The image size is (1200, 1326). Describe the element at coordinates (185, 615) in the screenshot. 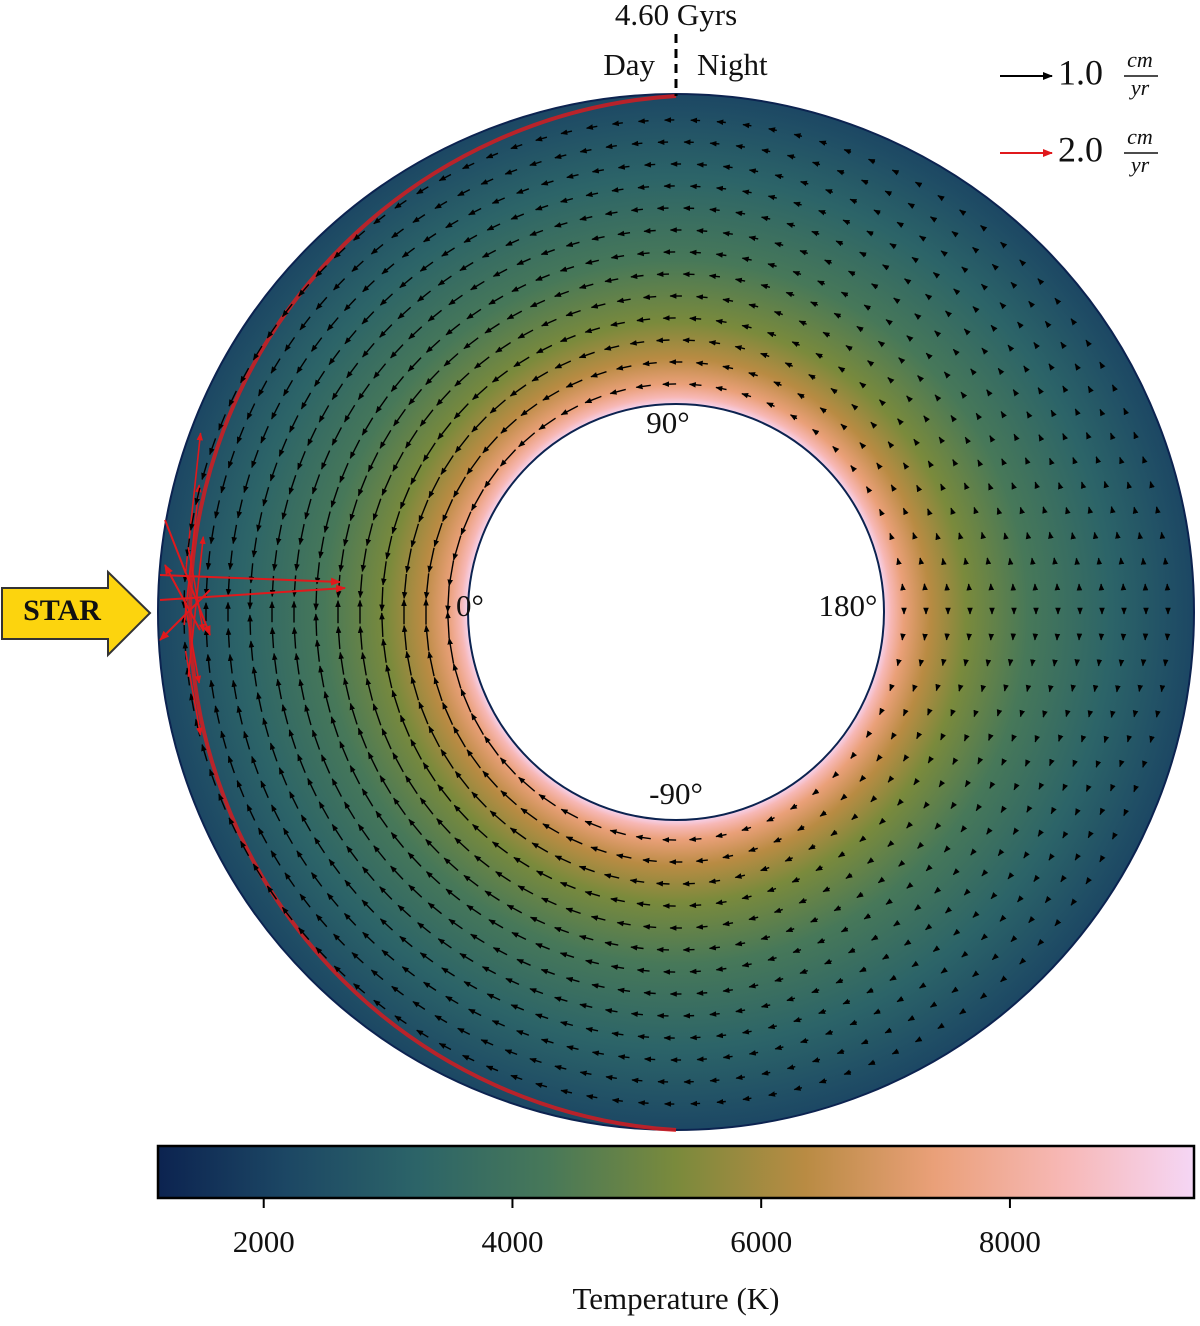

I see `velocity-arrow-fast` at that location.